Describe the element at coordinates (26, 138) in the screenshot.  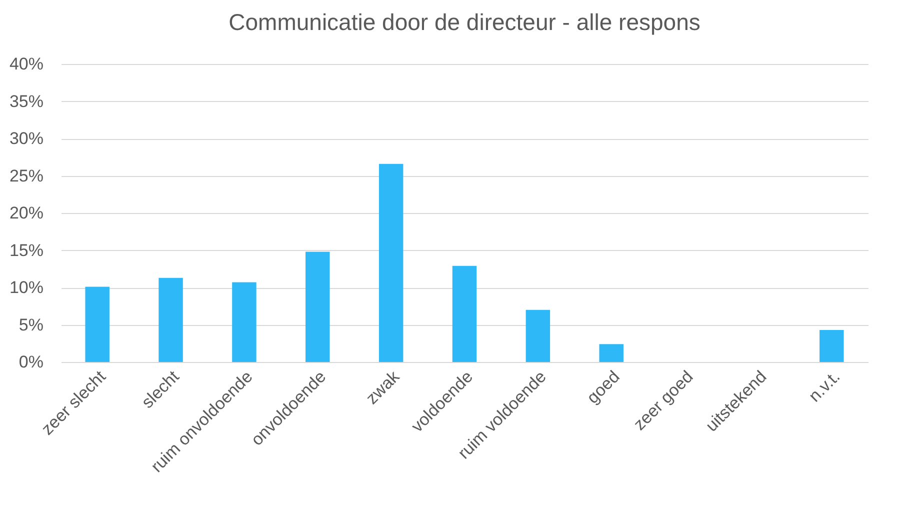
I see `y-tick-label: 30%` at that location.